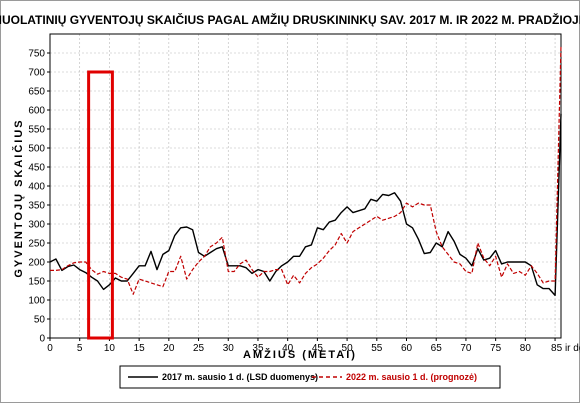 This screenshot has height=403, width=580. What do you see at coordinates (36, 263) in the screenshot?
I see `y-tick-label: 200` at bounding box center [36, 263].